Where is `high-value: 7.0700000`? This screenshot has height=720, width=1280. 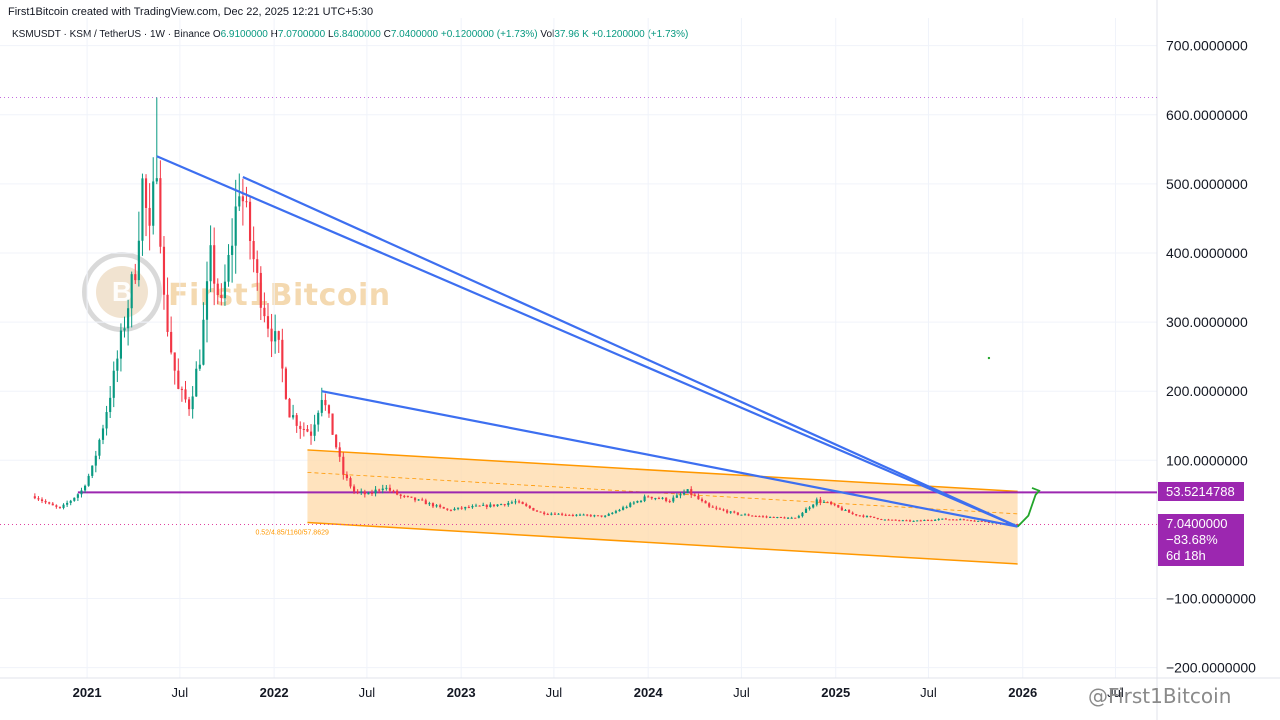
high-value: 7.0700000 is located at coordinates (301, 34).